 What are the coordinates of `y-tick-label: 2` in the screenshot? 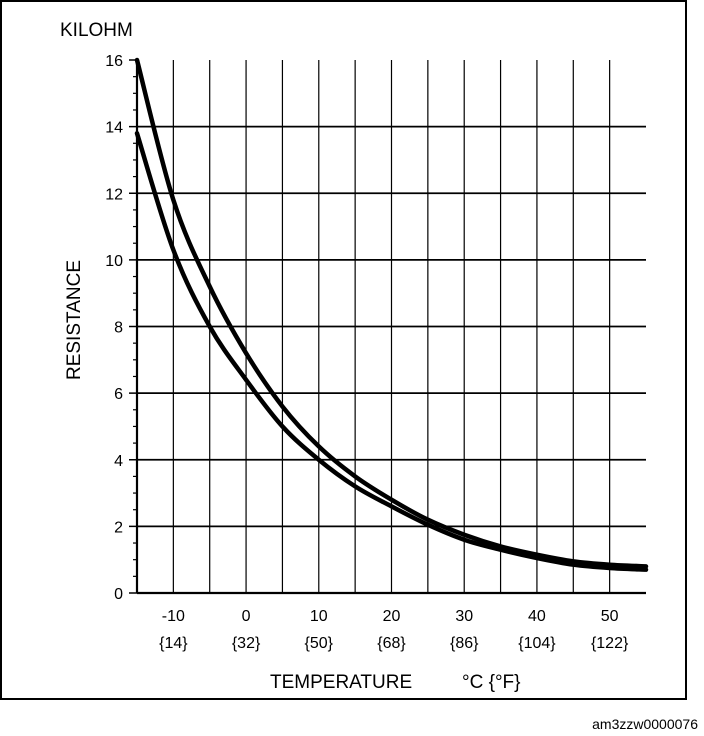 It's located at (118, 527).